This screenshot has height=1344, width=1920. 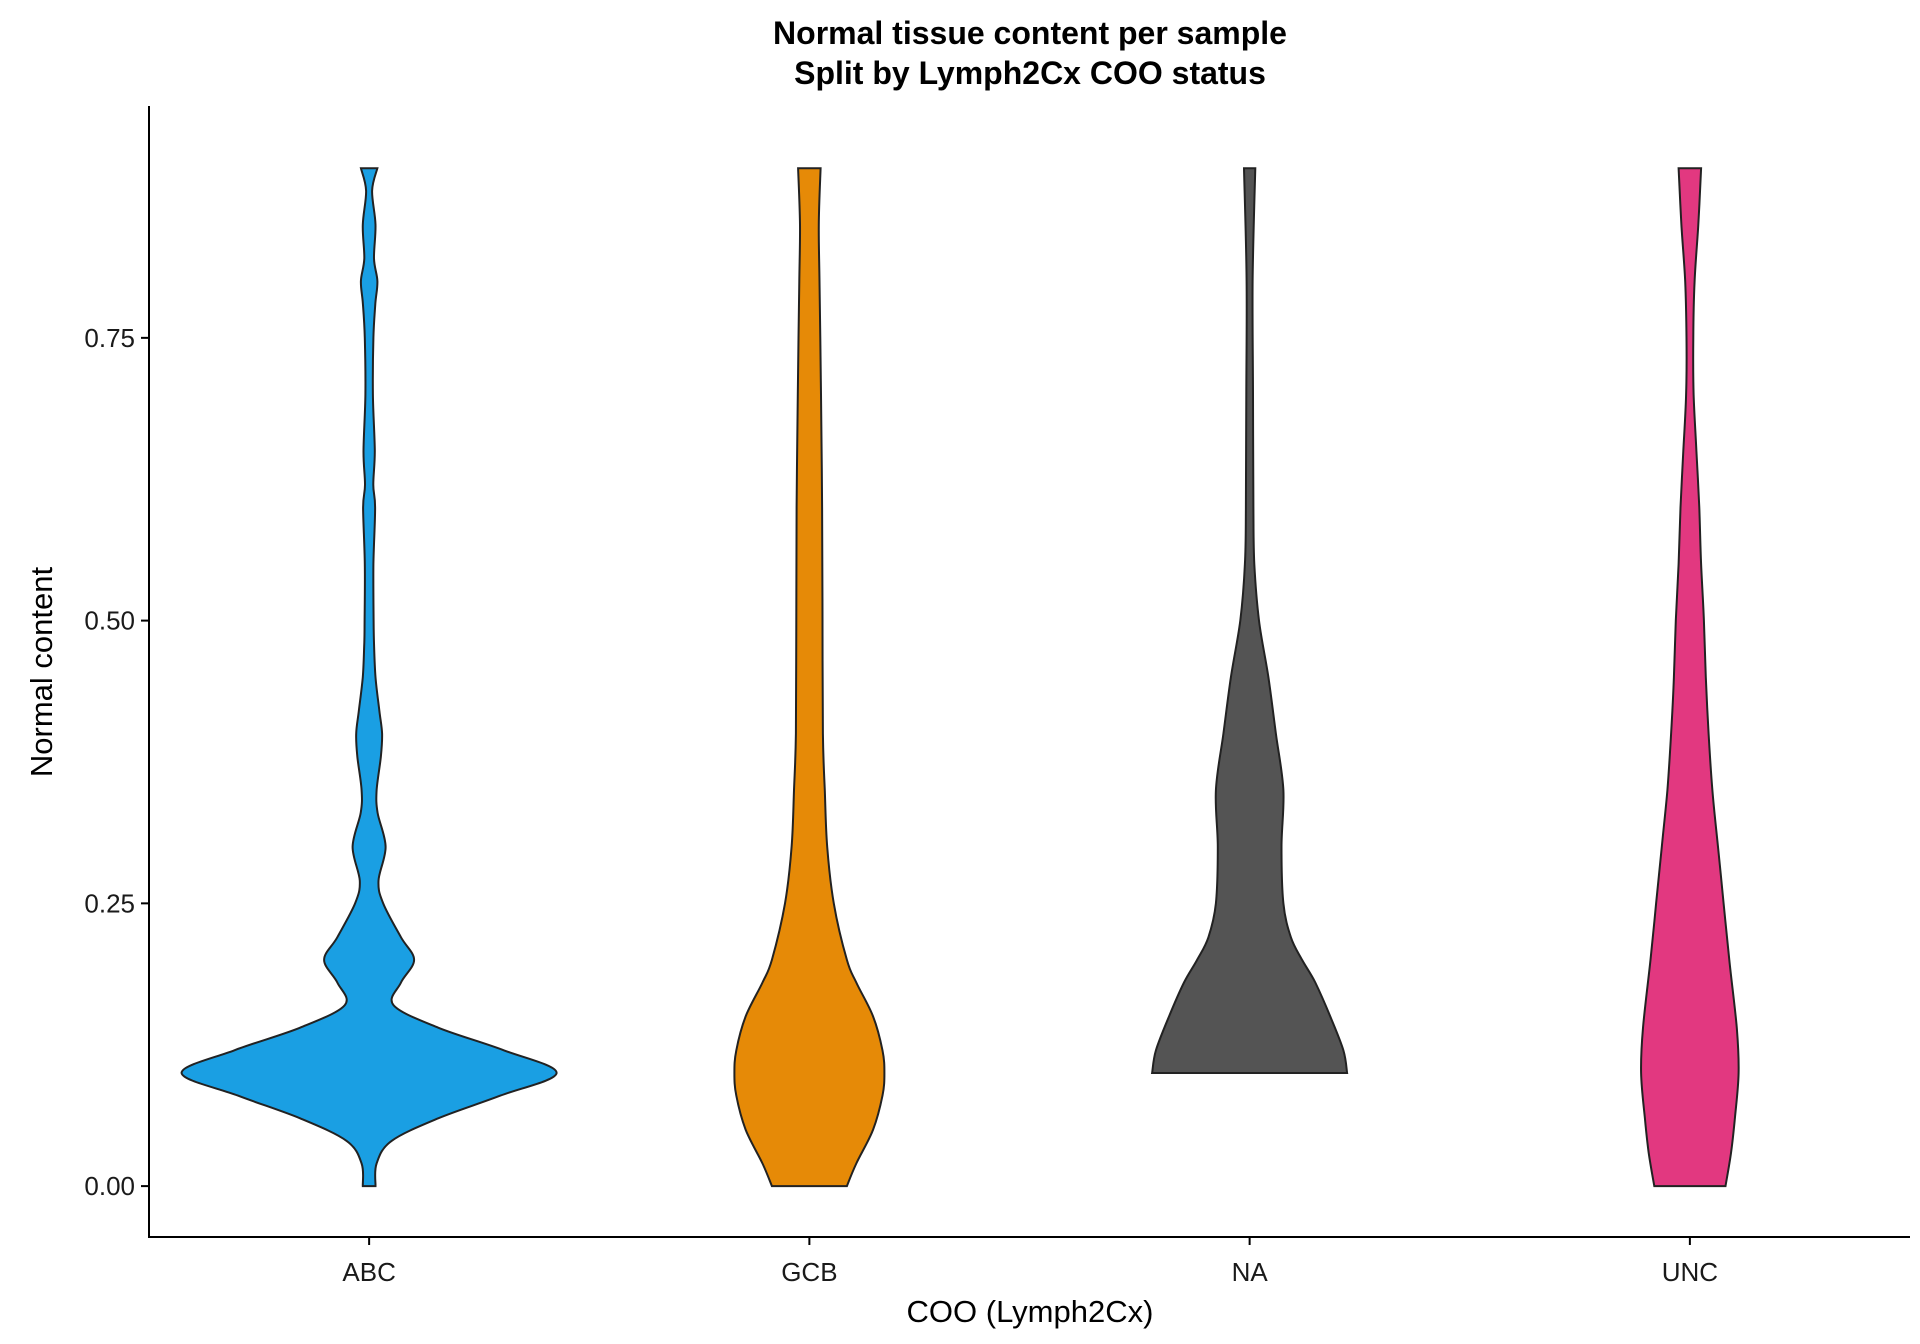 What do you see at coordinates (109, 903) in the screenshot?
I see `y-tick-label: 0.25` at bounding box center [109, 903].